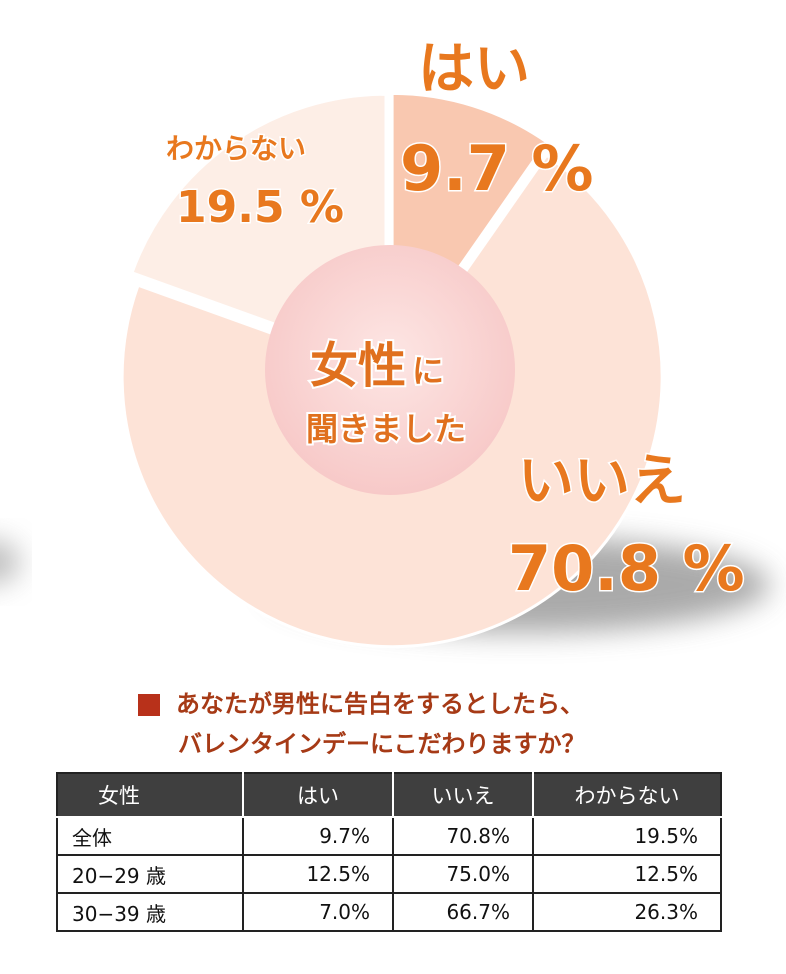 This screenshot has width=786, height=974. I want to click on slice-value-wakaranai: 19.5 %, so click(260, 207).